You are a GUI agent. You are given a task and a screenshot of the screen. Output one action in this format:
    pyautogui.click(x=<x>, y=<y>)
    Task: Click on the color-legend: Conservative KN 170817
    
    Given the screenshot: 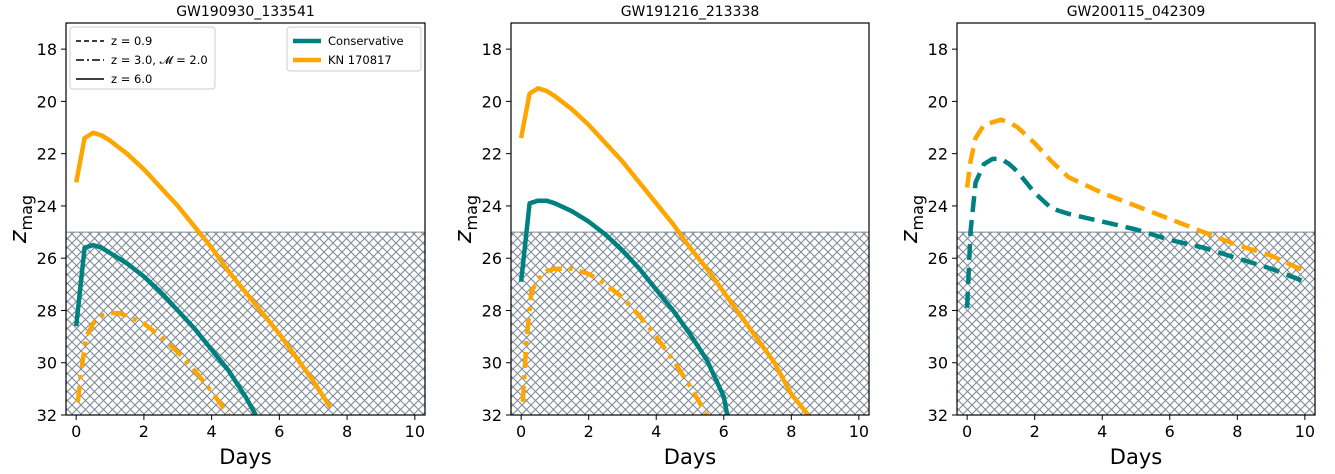 What is the action you would take?
    pyautogui.click(x=354, y=49)
    